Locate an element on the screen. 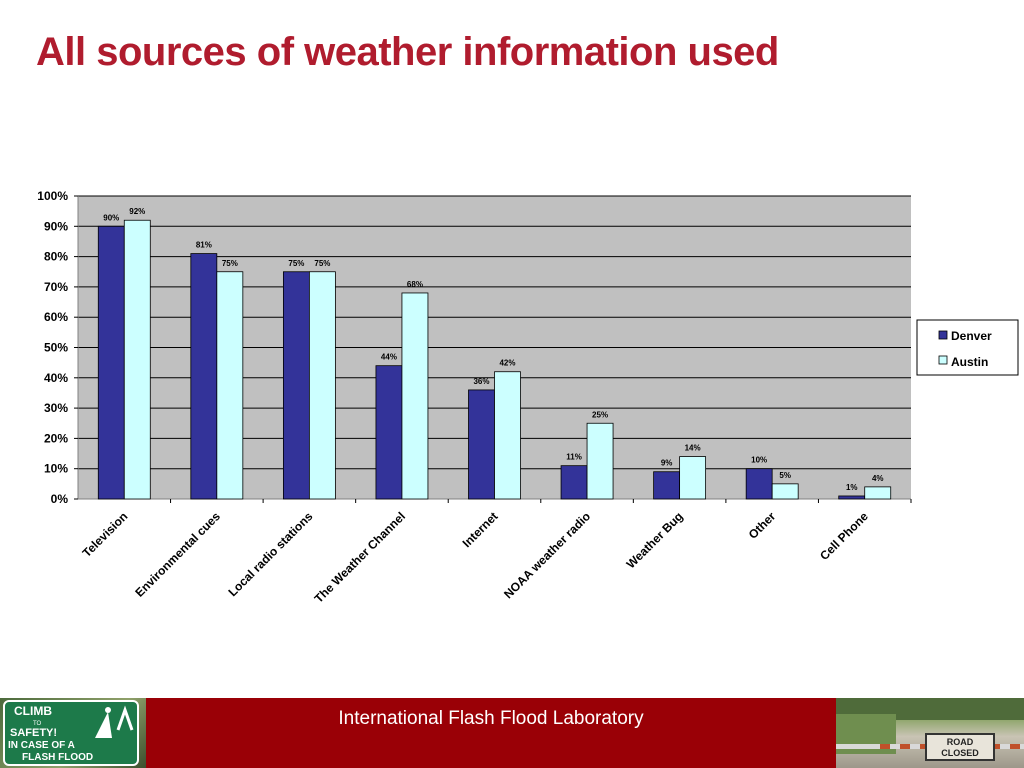 The image size is (1024, 768). x-category-label: Environmental cues is located at coordinates (177, 554).